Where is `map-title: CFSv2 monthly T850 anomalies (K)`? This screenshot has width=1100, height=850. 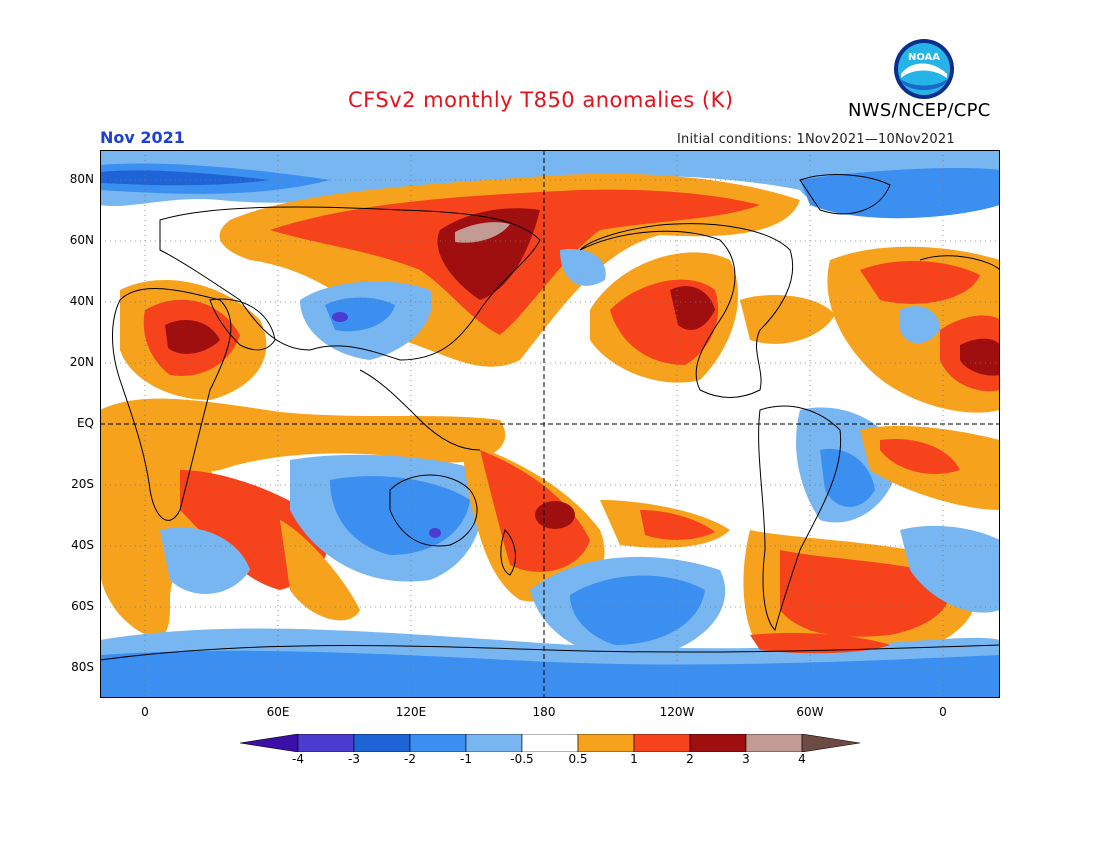
map-title: CFSv2 monthly T850 anomalies (K) is located at coordinates (541, 100).